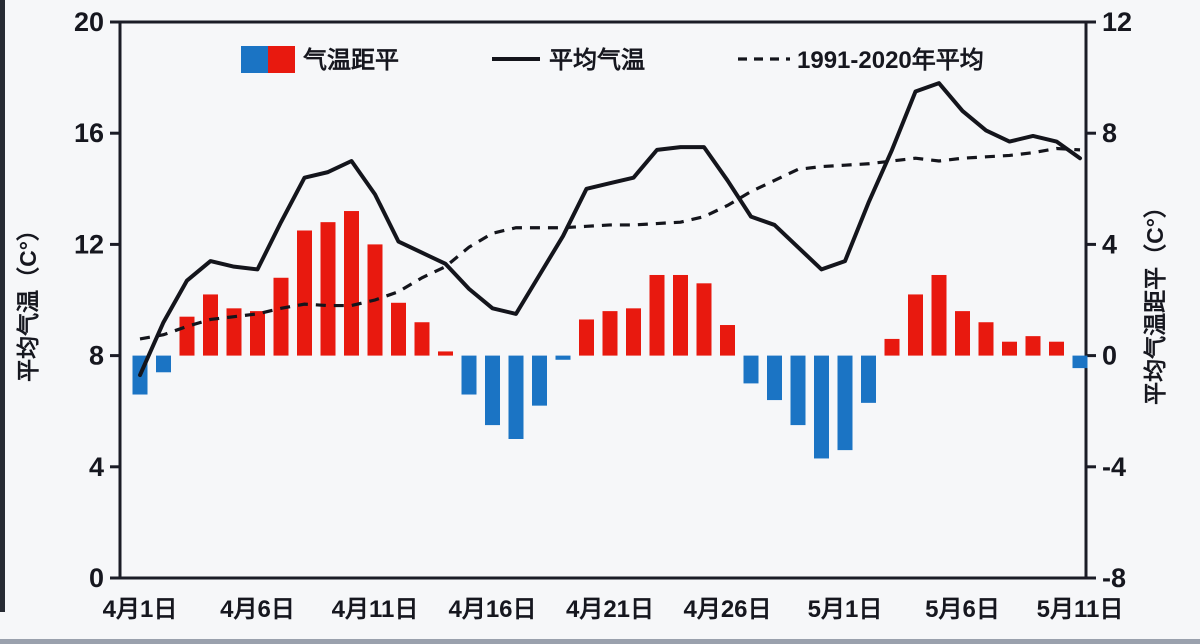  I want to click on x-axis-label: 4月1日, so click(140, 609).